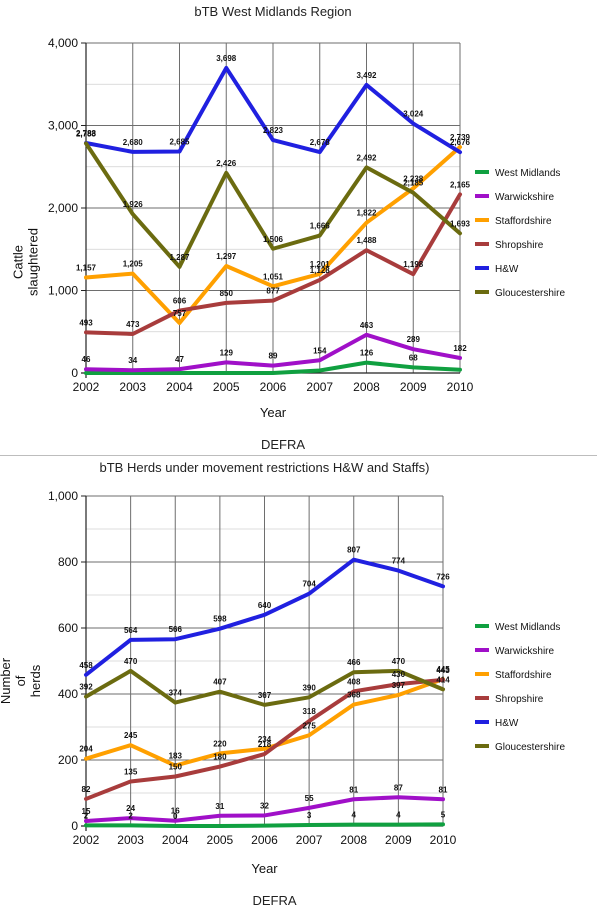  What do you see at coordinates (354, 662) in the screenshot?
I see `data-label: 466` at bounding box center [354, 662].